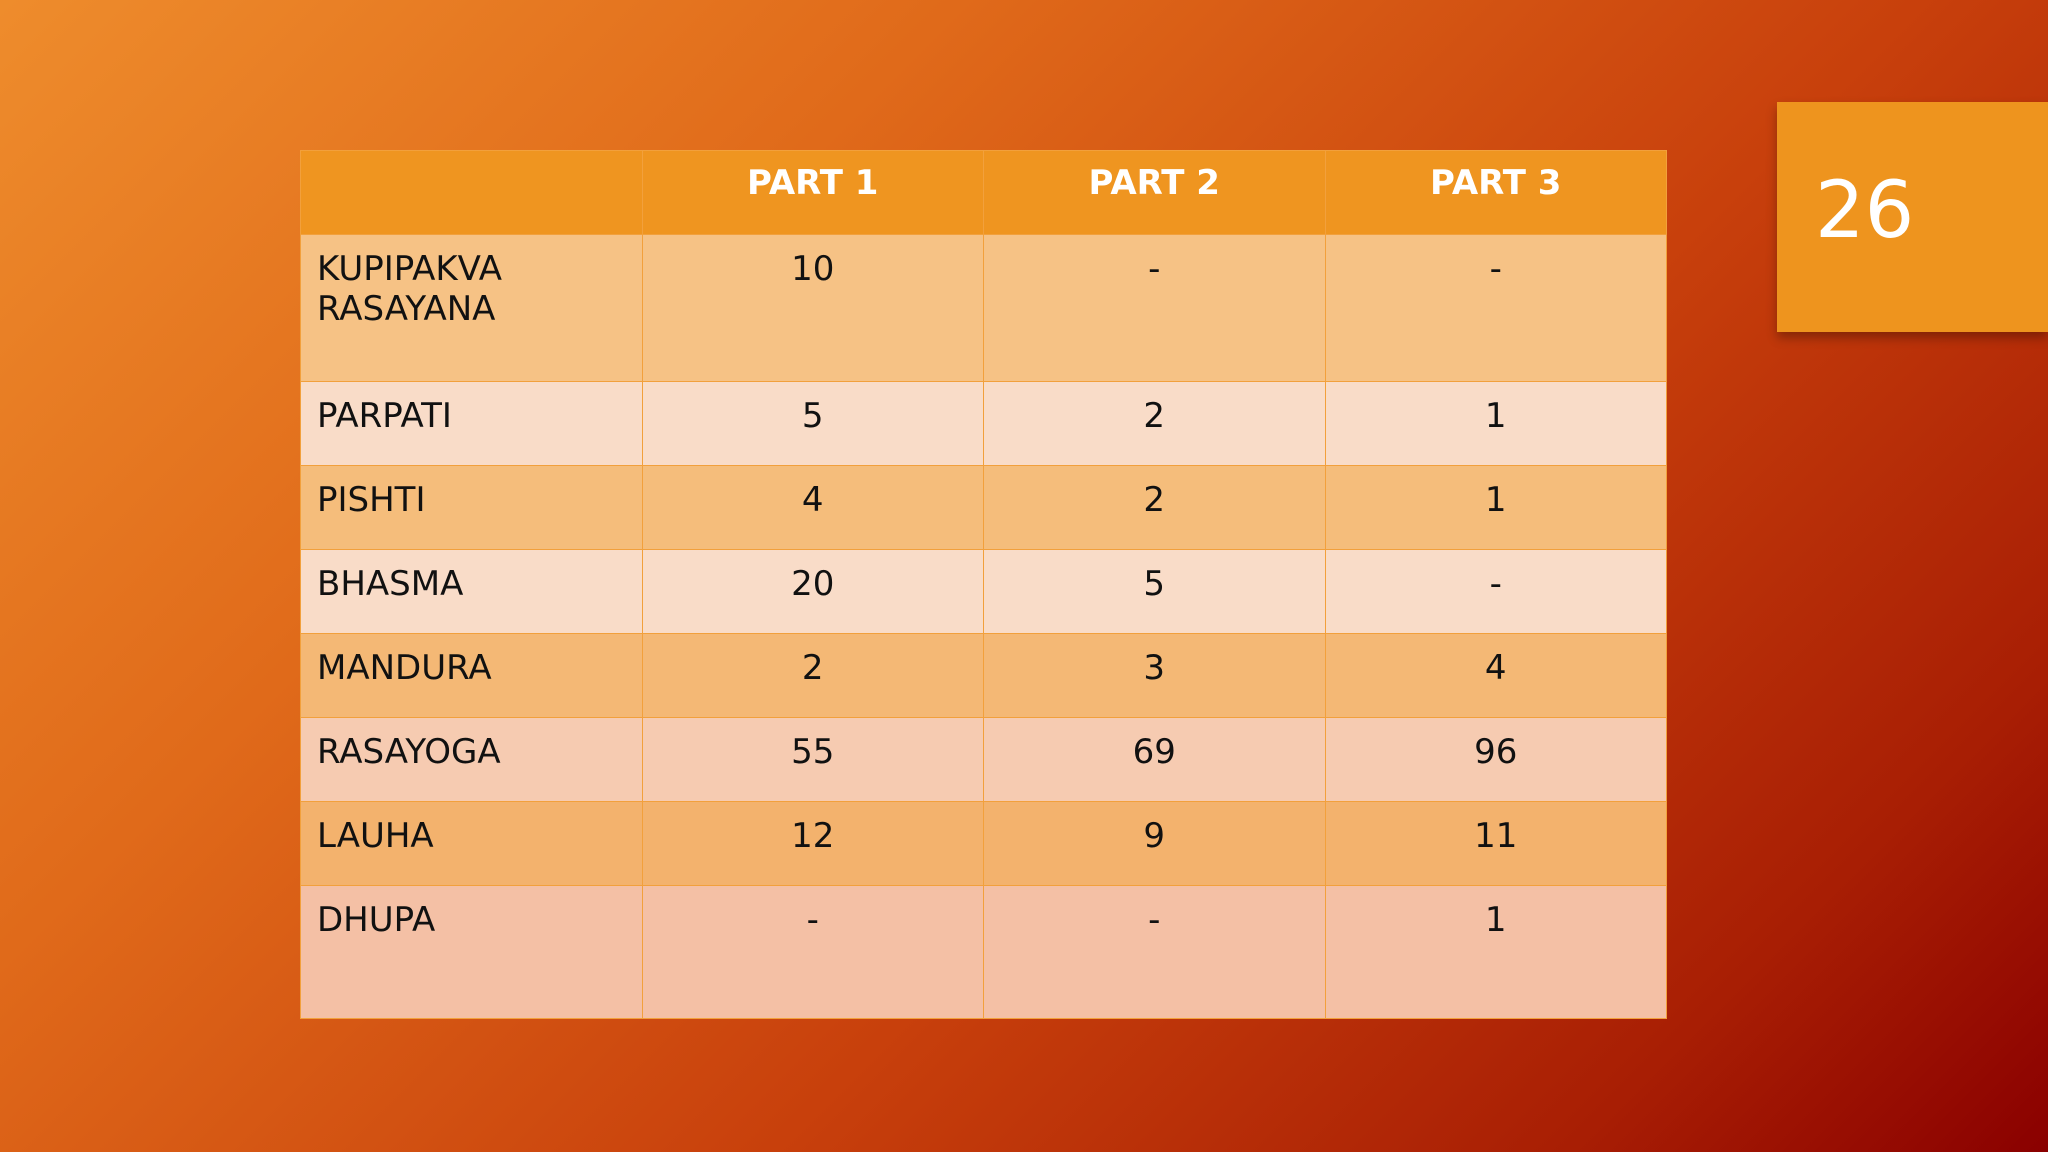 This screenshot has width=2048, height=1152. Describe the element at coordinates (471, 675) in the screenshot. I see `row-label: MANDURA` at that location.